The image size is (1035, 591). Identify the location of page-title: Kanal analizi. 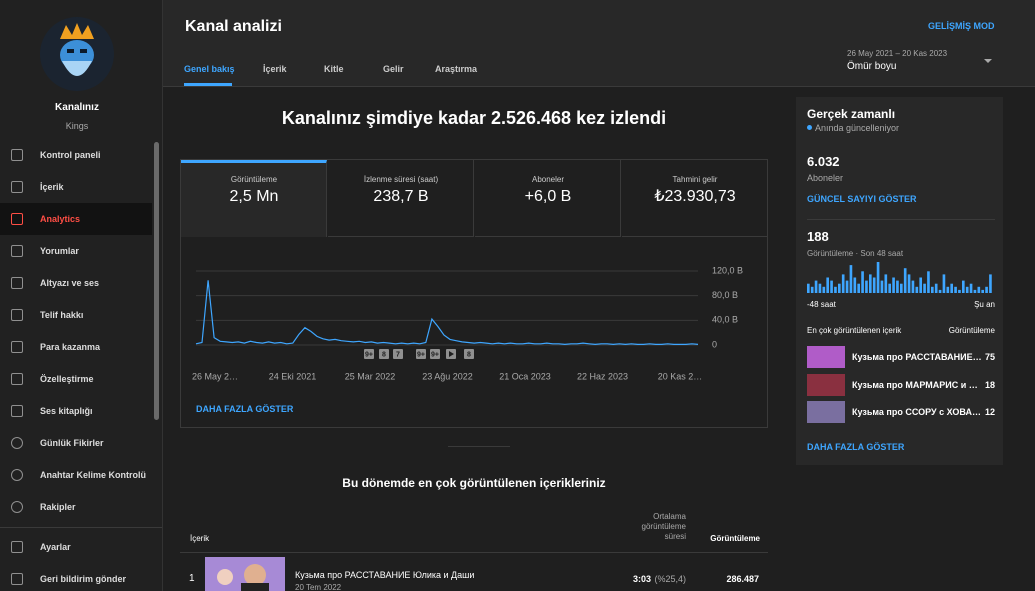
(233, 26).